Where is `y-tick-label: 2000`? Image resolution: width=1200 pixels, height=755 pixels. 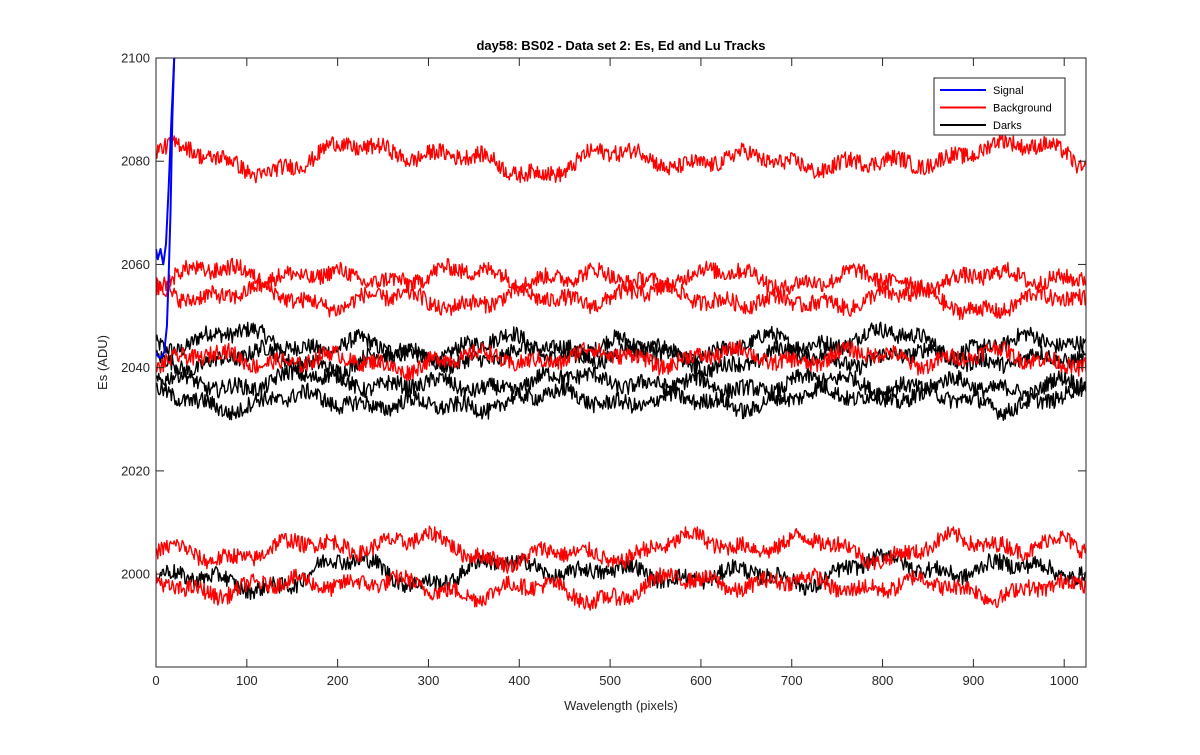
y-tick-label: 2000 is located at coordinates (135, 574).